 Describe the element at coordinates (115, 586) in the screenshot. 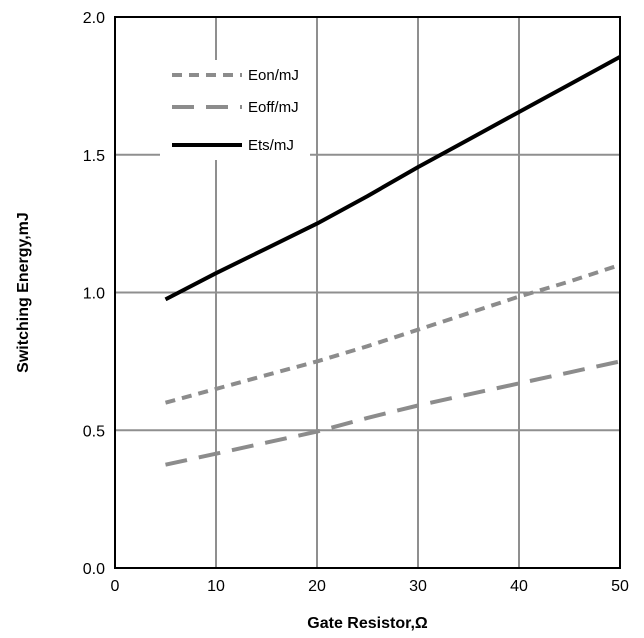

I see `x-tick-label: 0` at that location.